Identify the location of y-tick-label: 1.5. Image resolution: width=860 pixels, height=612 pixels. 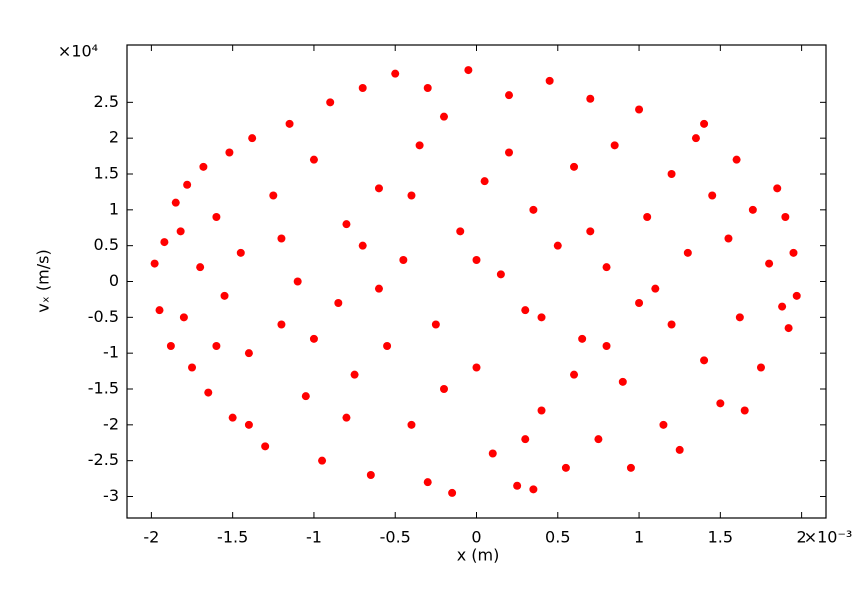
(106, 173).